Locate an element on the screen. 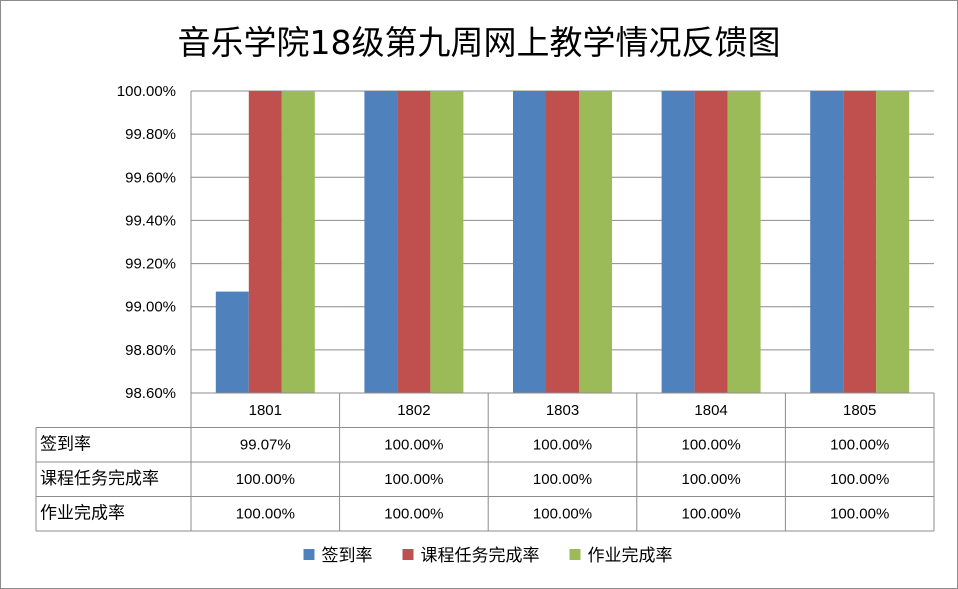 This screenshot has width=958, height=589. y-tick-label: 100.00% is located at coordinates (146, 91).